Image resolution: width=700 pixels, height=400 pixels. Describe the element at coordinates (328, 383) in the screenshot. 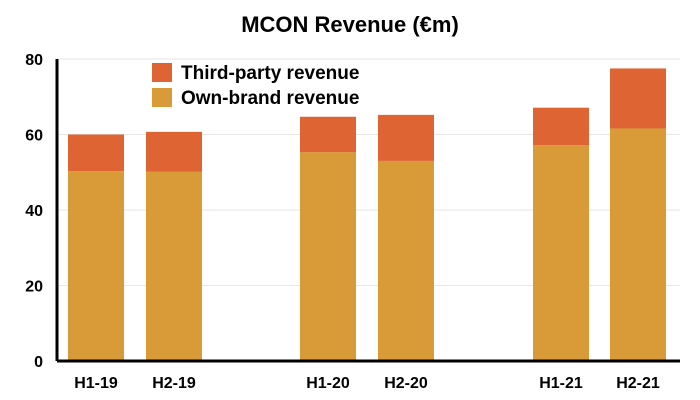

I see `x-tick-label: H1-20` at that location.